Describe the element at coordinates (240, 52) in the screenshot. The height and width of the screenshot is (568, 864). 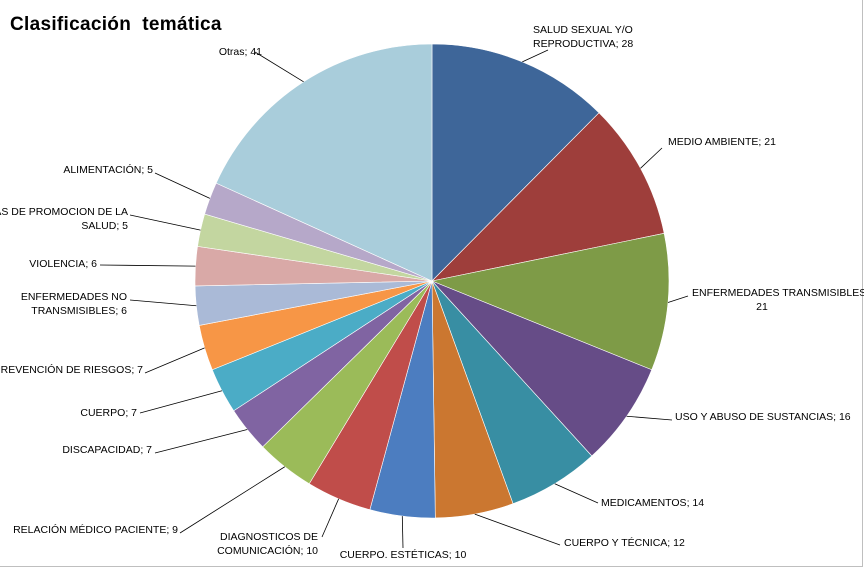
I see `slice-label-otras: Otras; 41` at that location.